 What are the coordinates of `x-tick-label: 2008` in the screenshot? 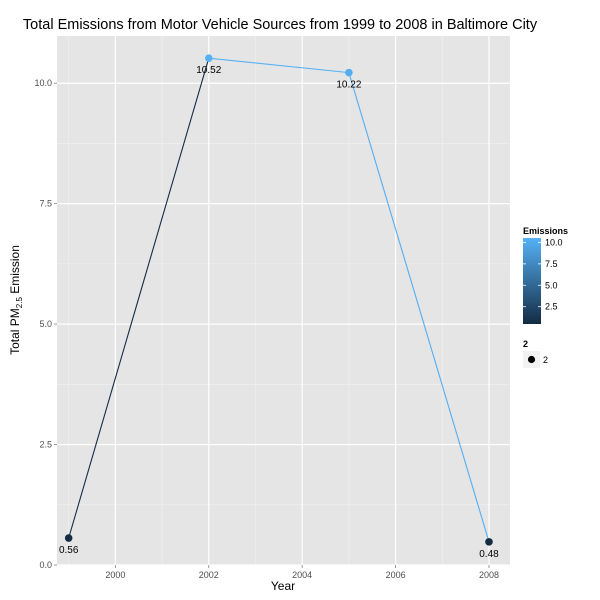 It's located at (489, 575).